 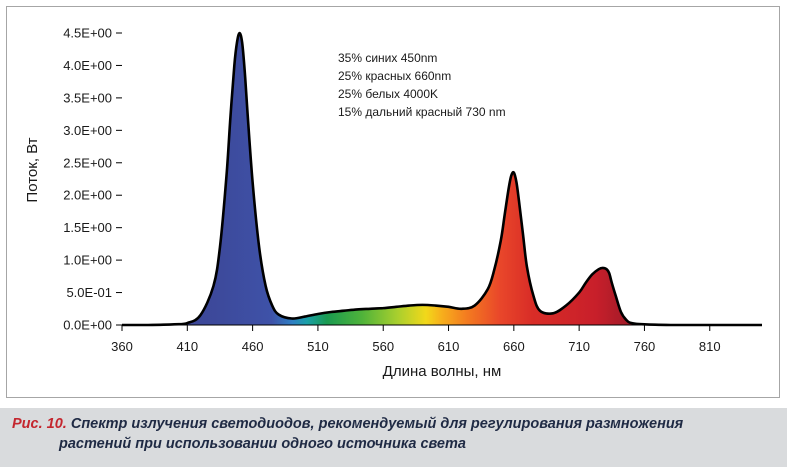 I want to click on x-tick-label: 560, so click(x=383, y=346).